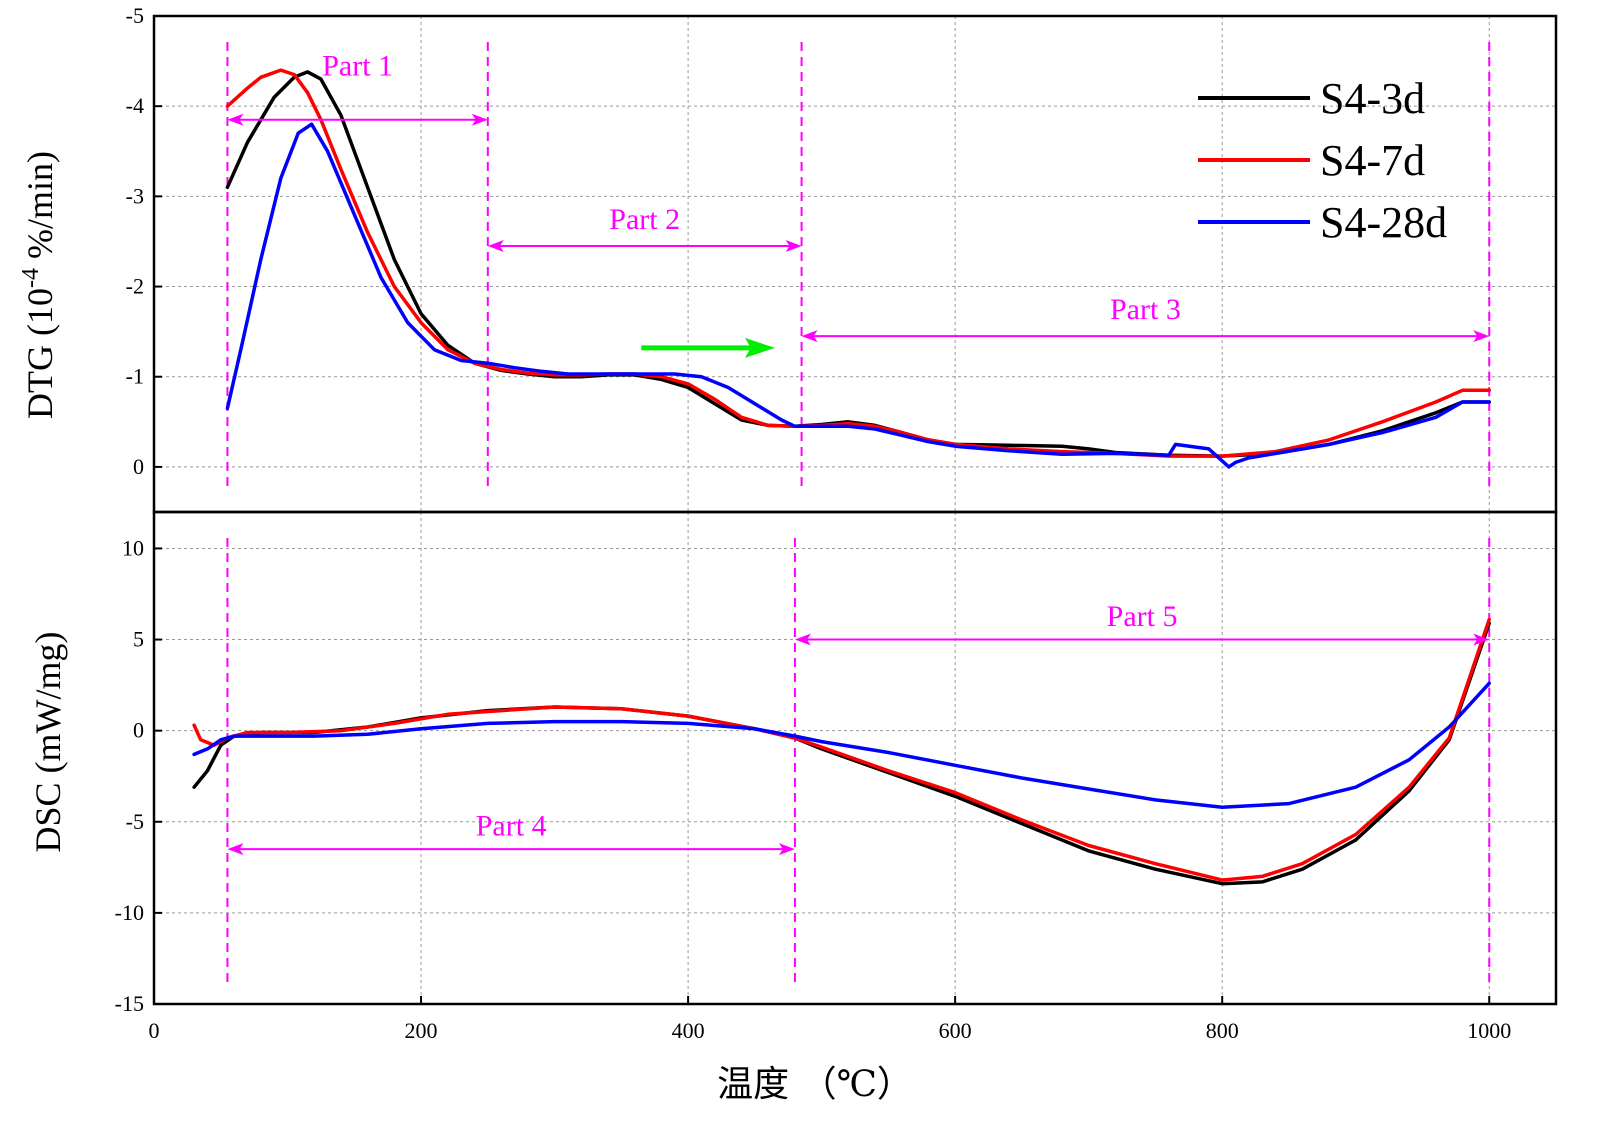 Image resolution: width=1600 pixels, height=1130 pixels. I want to click on dtg-ylabel-main: DTG (10, so click(40, 353).